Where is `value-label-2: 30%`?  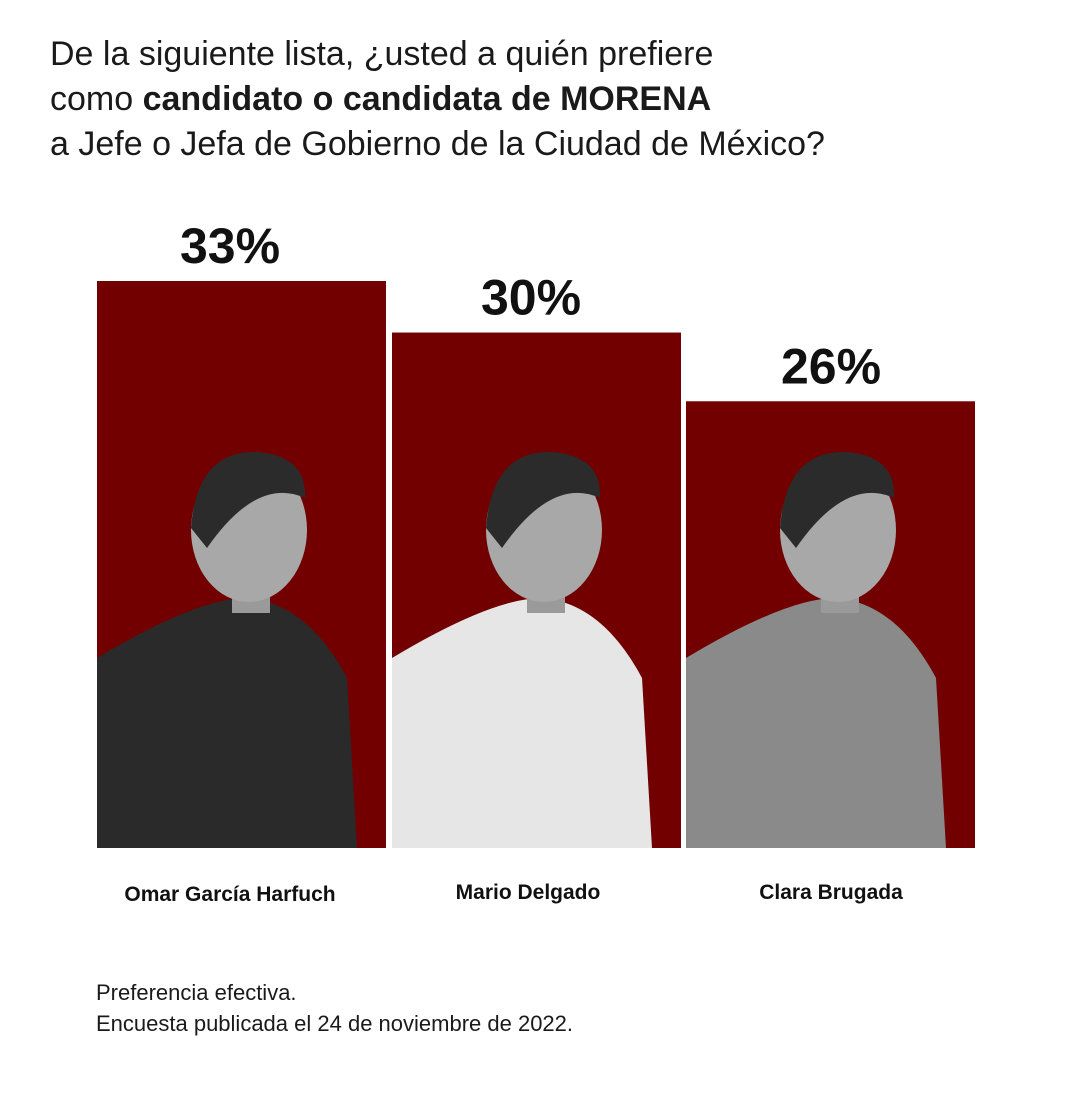 value-label-2: 30% is located at coordinates (531, 298).